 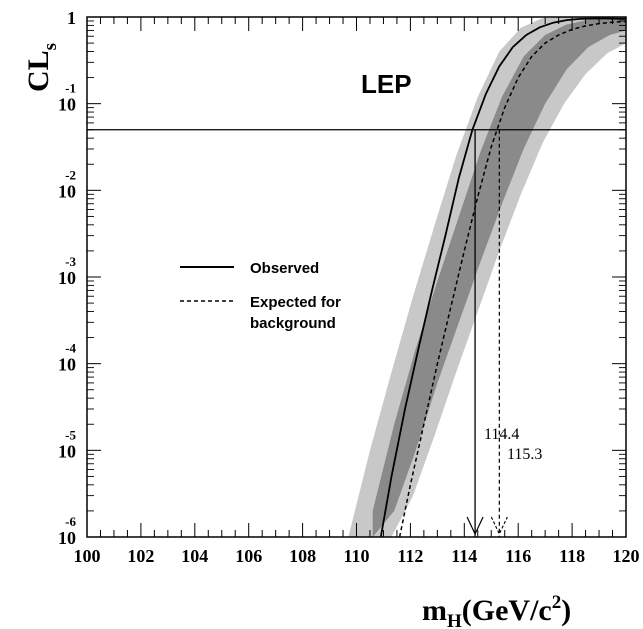 What do you see at coordinates (70, 261) in the screenshot?
I see `y-tick-exponent: -3` at bounding box center [70, 261].